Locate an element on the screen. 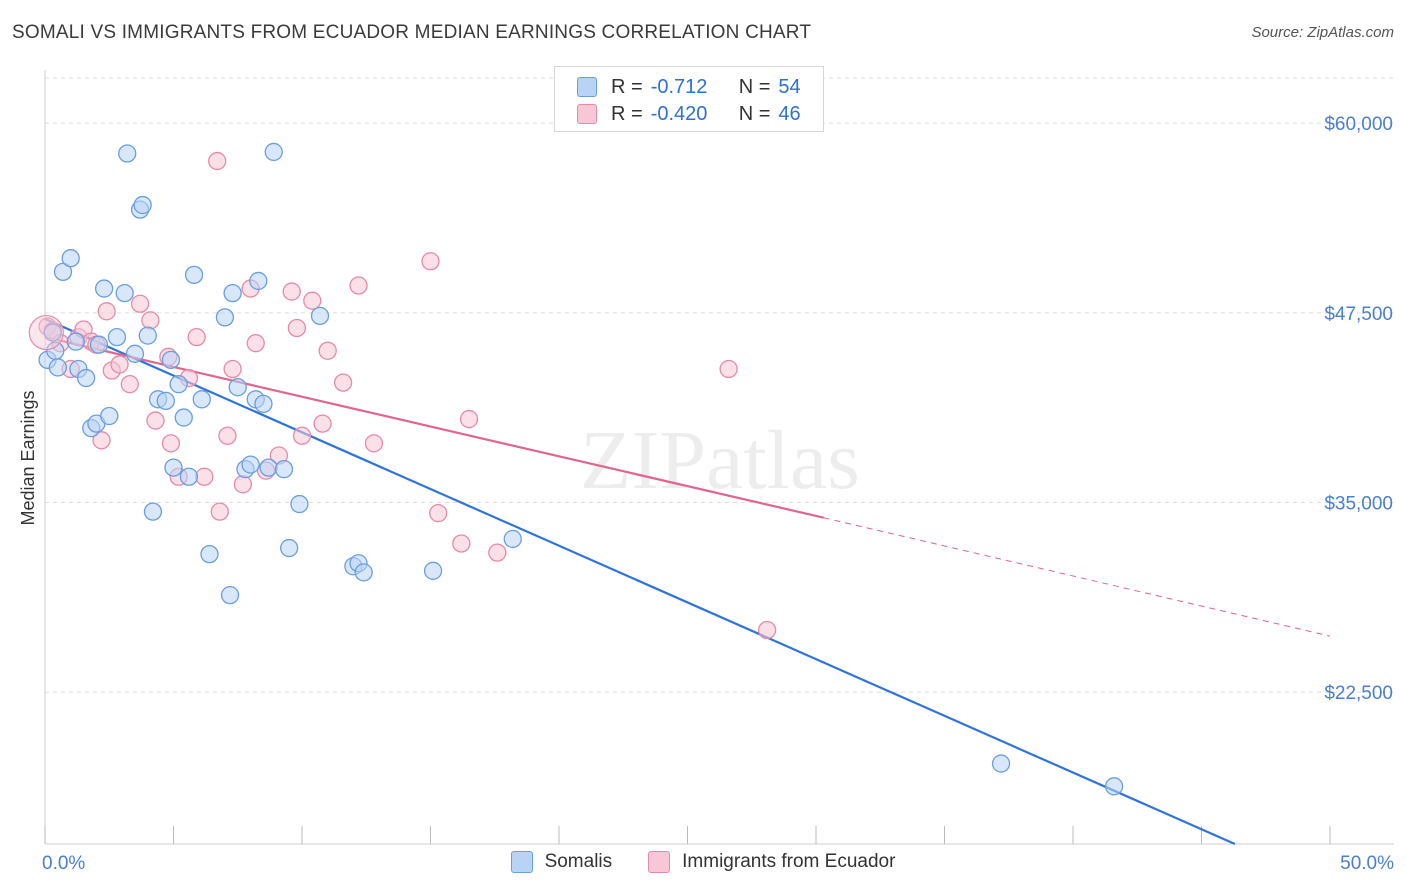 Image resolution: width=1406 pixels, height=892 pixels. trend-line-extension is located at coordinates (1077, 577).